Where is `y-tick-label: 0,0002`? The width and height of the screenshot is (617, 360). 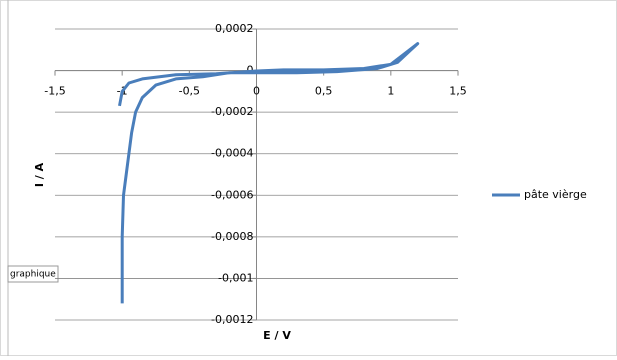 y-tick-label: 0,0002 is located at coordinates (234, 28).